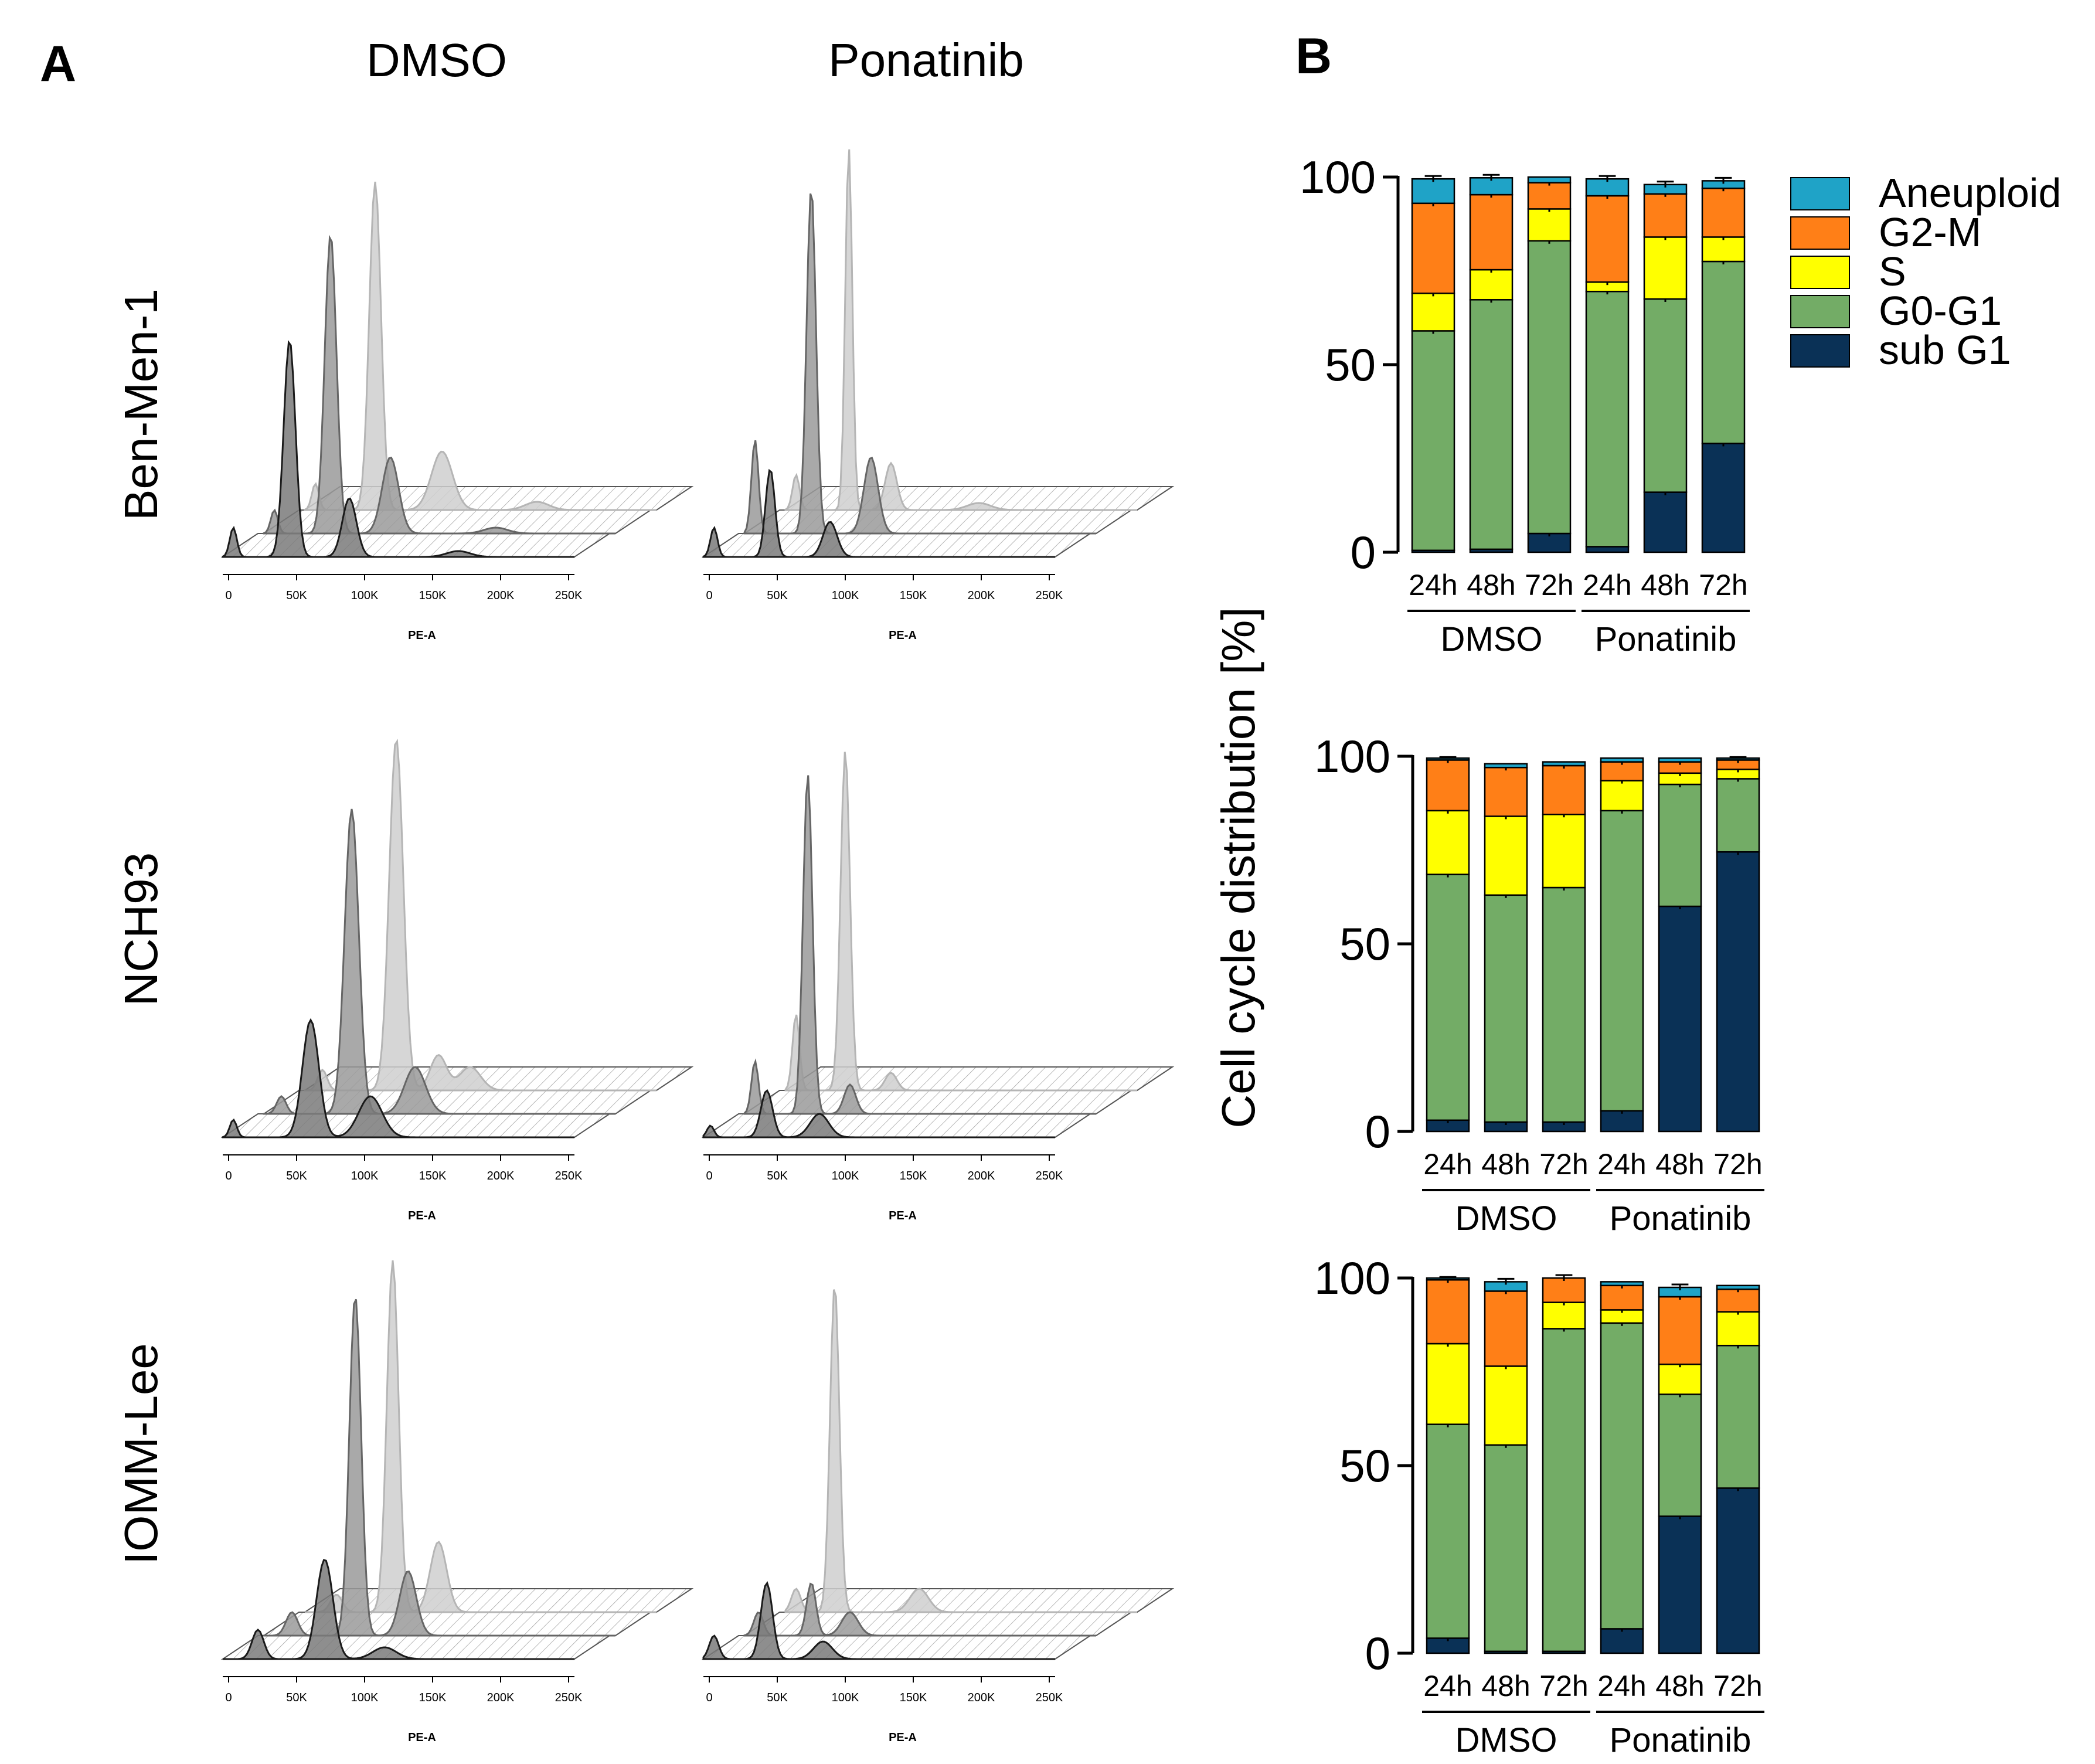 The width and height of the screenshot is (2095, 1764). What do you see at coordinates (1539, 1506) in the screenshot?
I see `bar-chart-2: 0 50 100 24h 48h 72h 24h 48h 72h DMSO Ponatinib` at bounding box center [1539, 1506].